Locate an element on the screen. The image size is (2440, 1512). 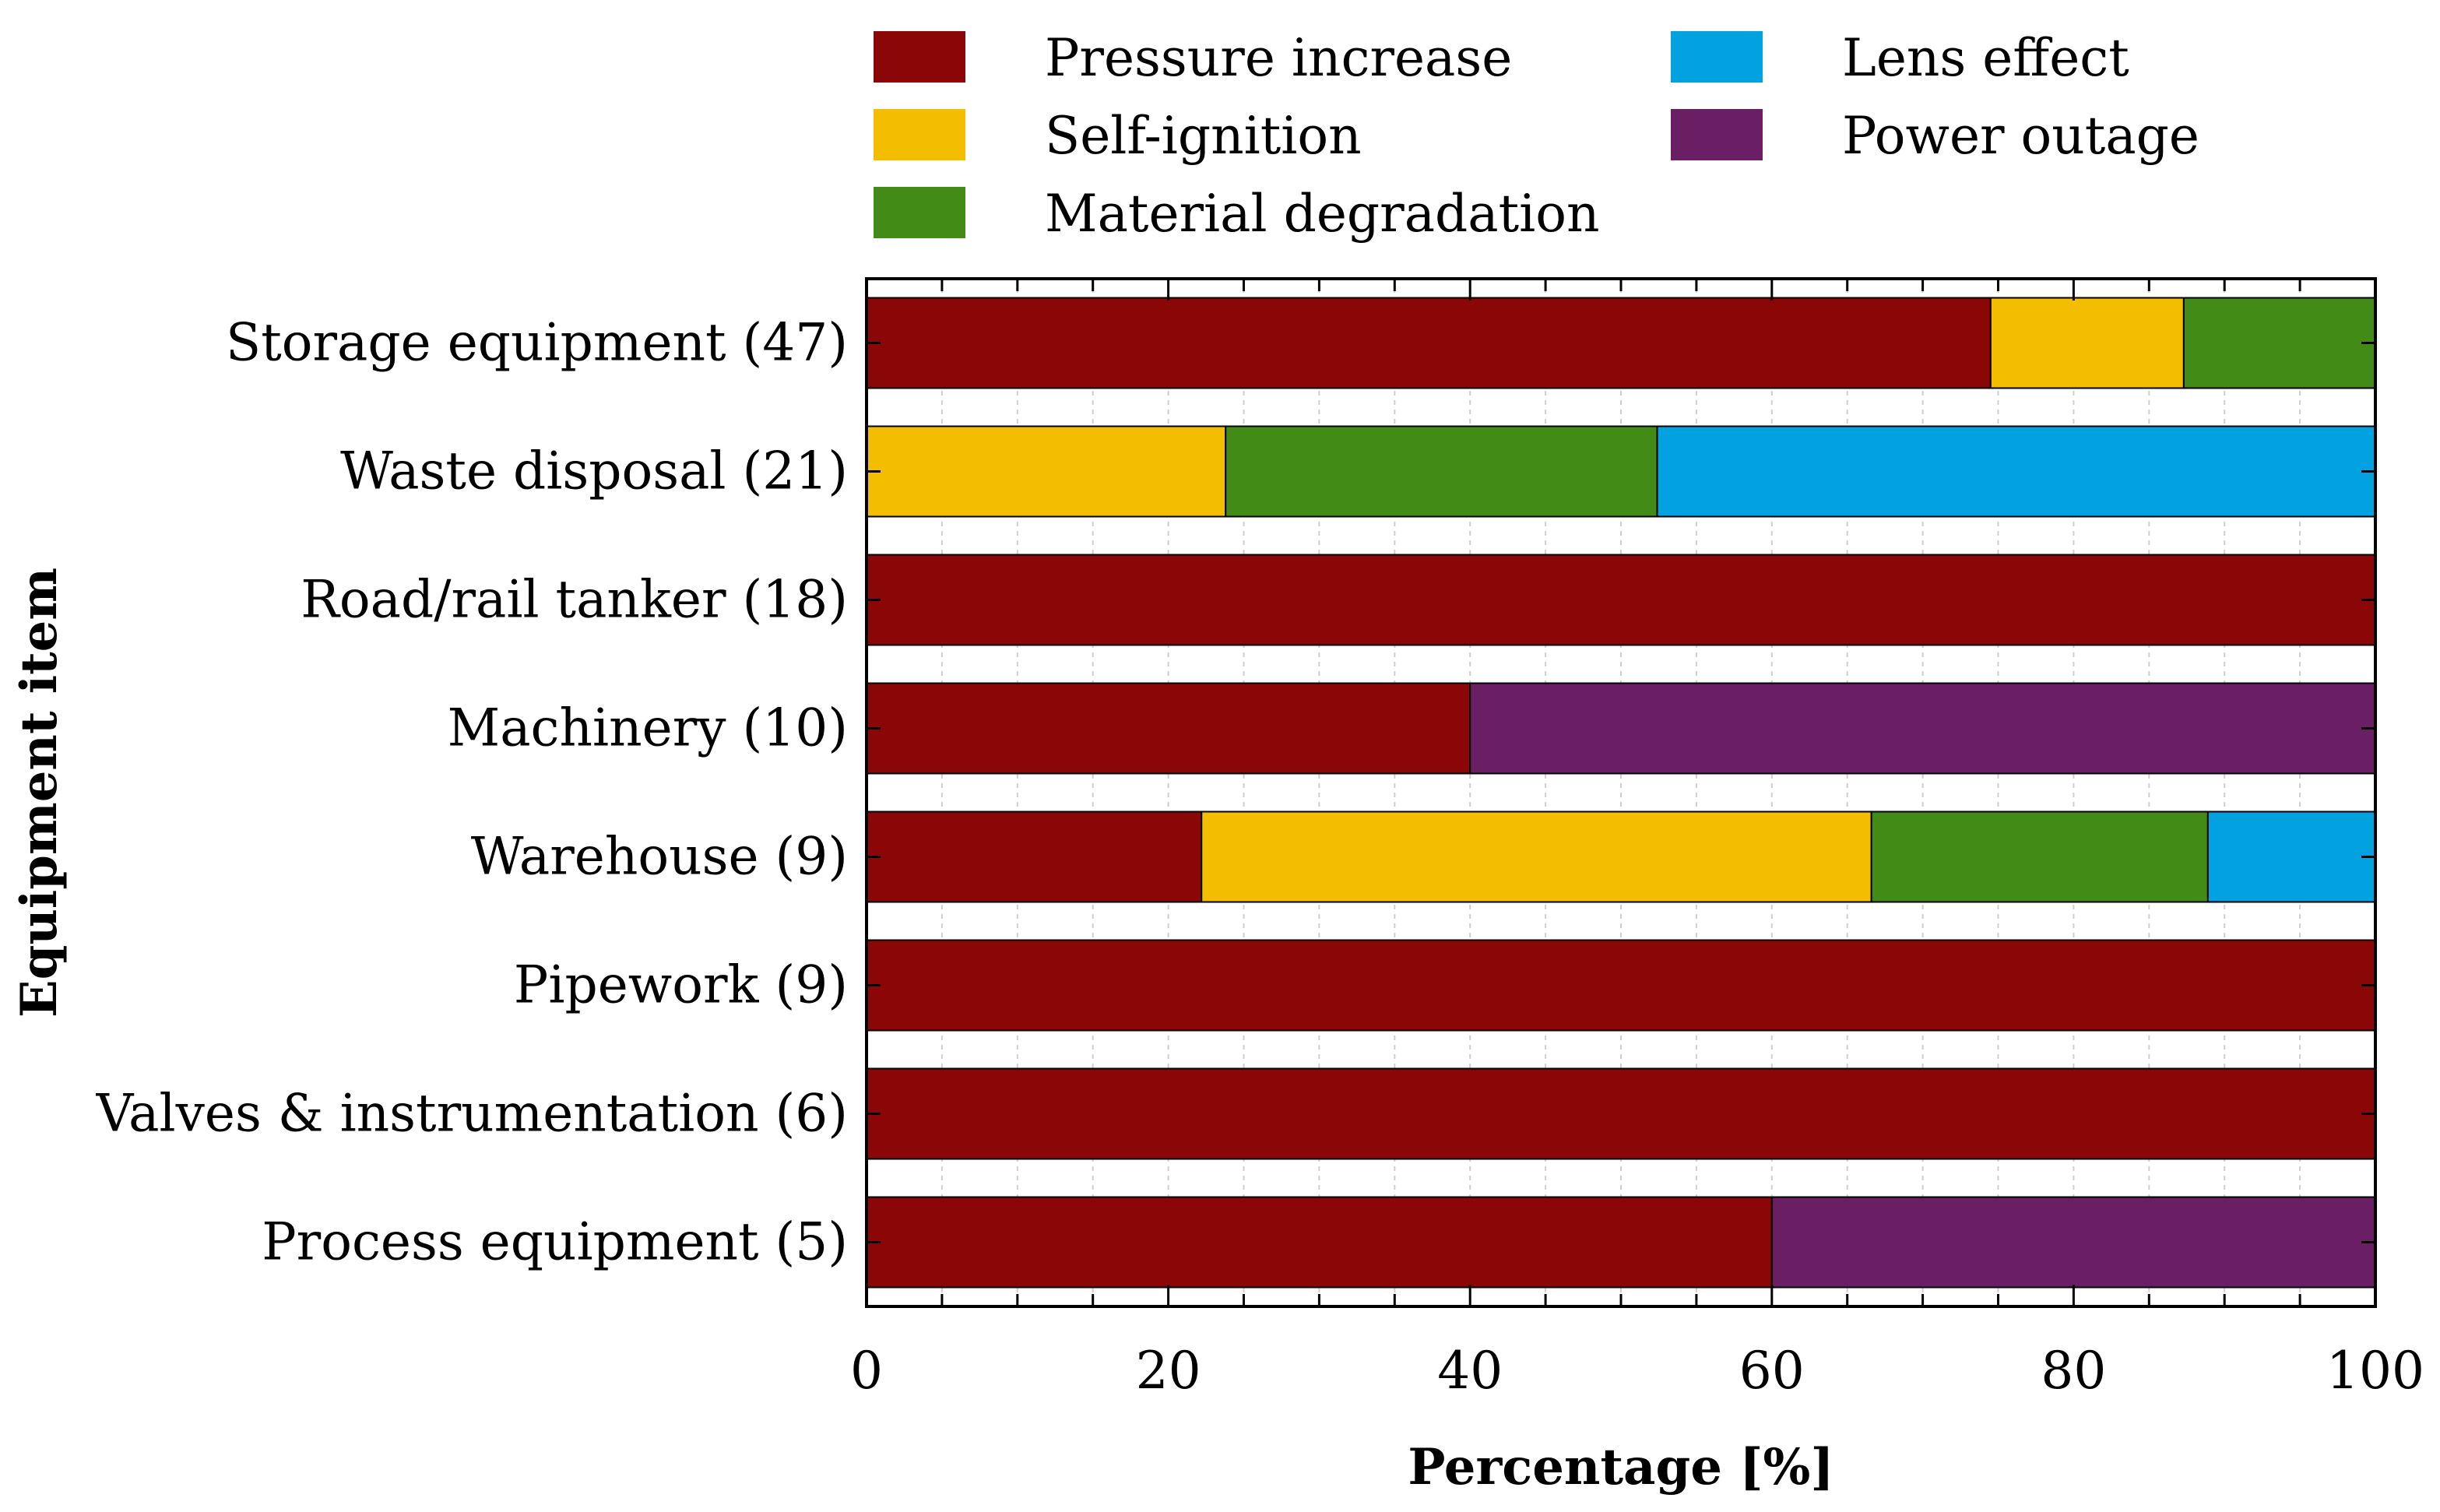
x-tick-label: 40 is located at coordinates (1470, 1371).